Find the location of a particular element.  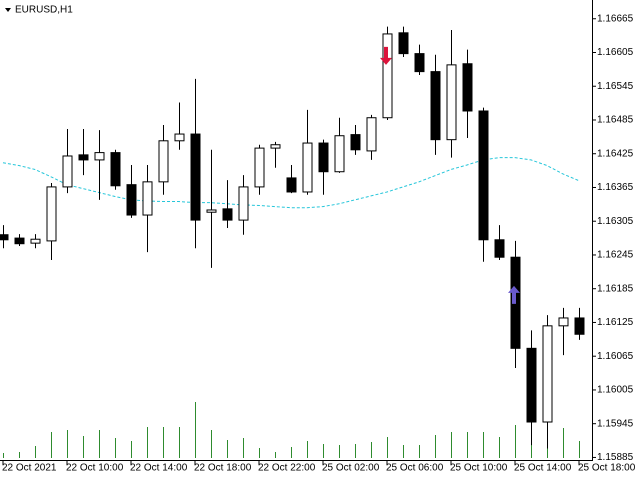

x-tick-label: 25 Oct 14:00 is located at coordinates (543, 468).